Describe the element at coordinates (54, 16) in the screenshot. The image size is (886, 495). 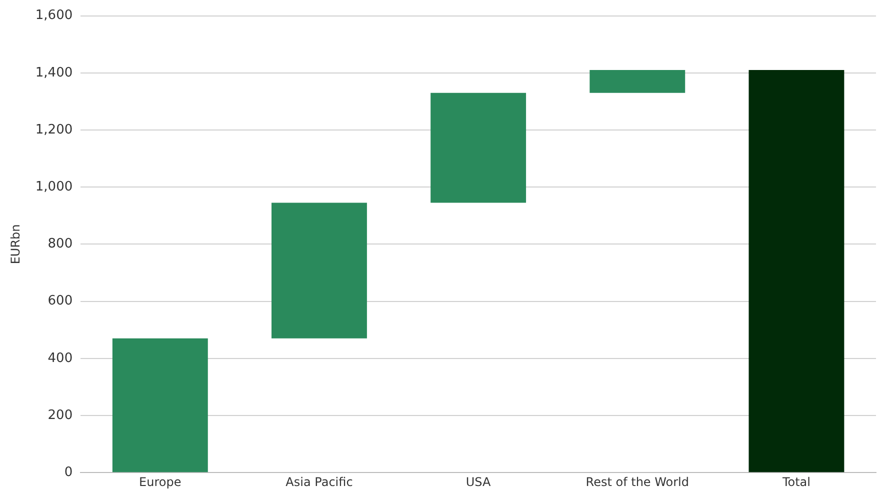
I see `y-tick-label: 1,600` at that location.